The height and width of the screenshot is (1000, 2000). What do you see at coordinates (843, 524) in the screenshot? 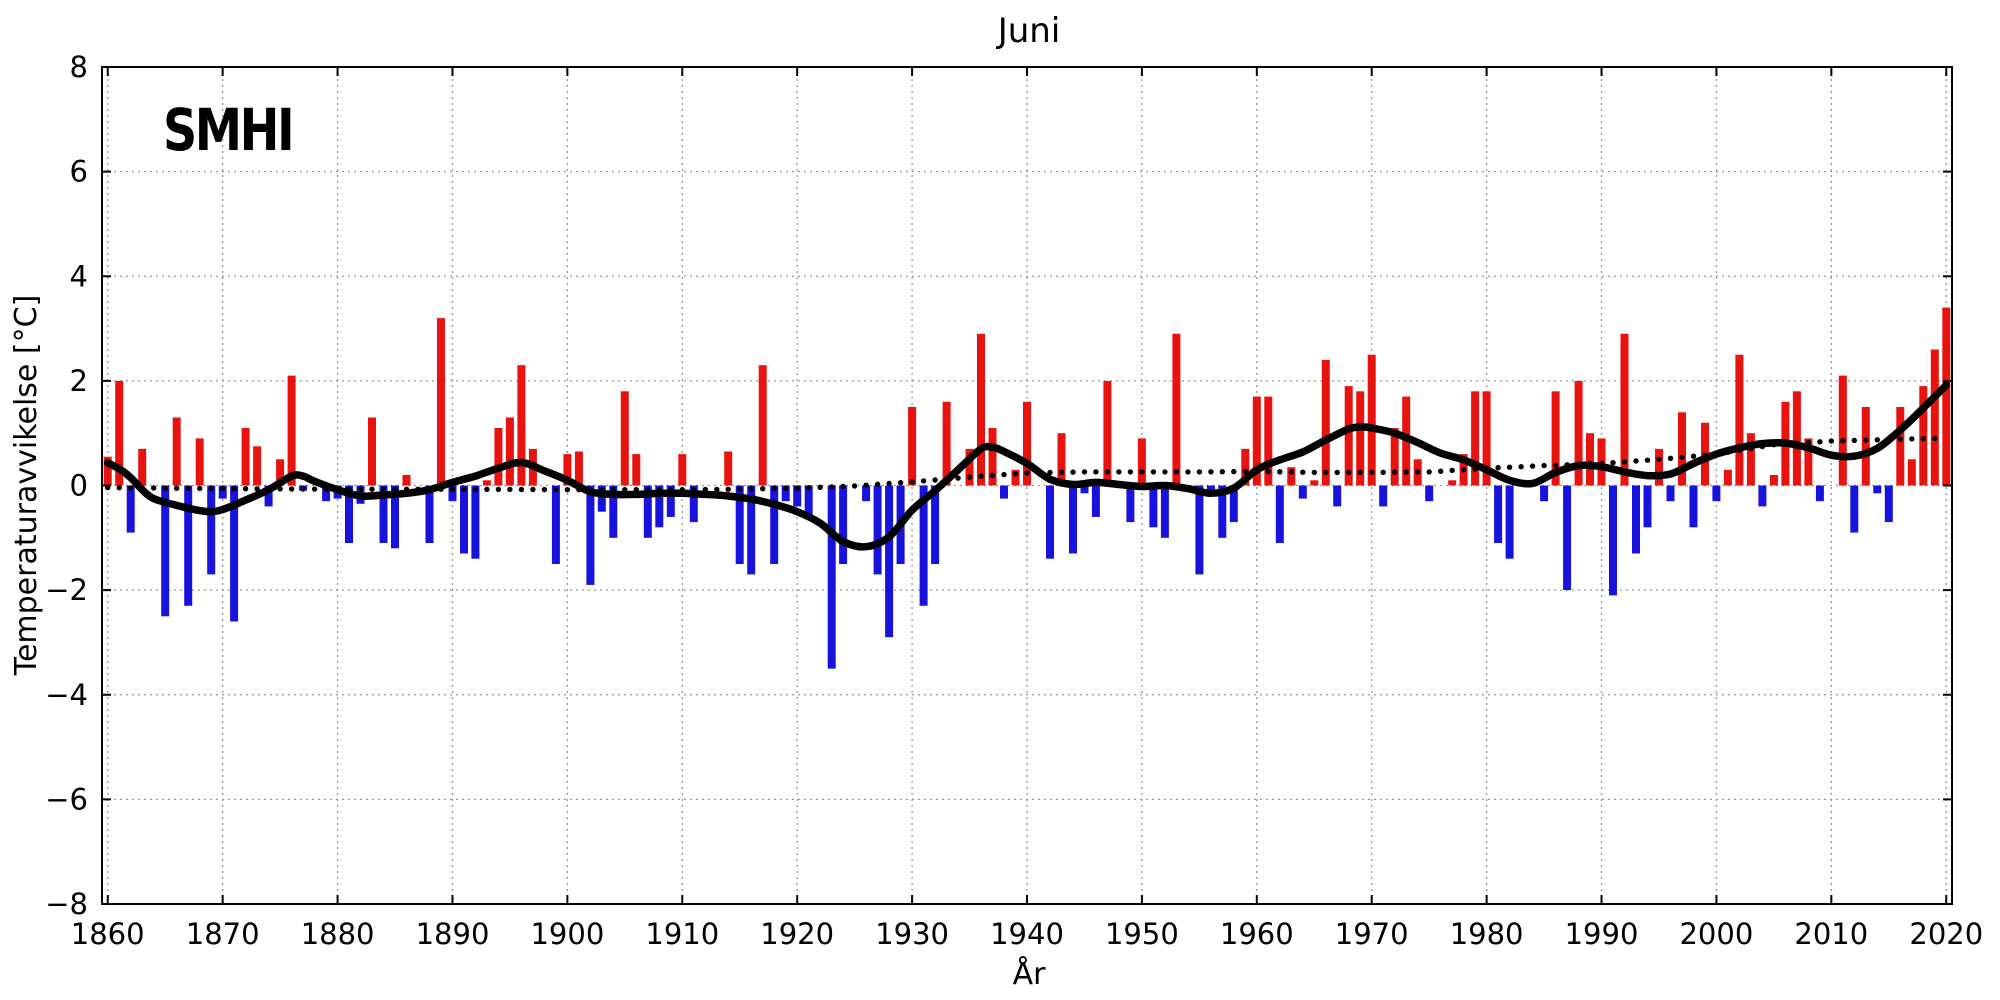
I see `negative-bar-1924` at bounding box center [843, 524].